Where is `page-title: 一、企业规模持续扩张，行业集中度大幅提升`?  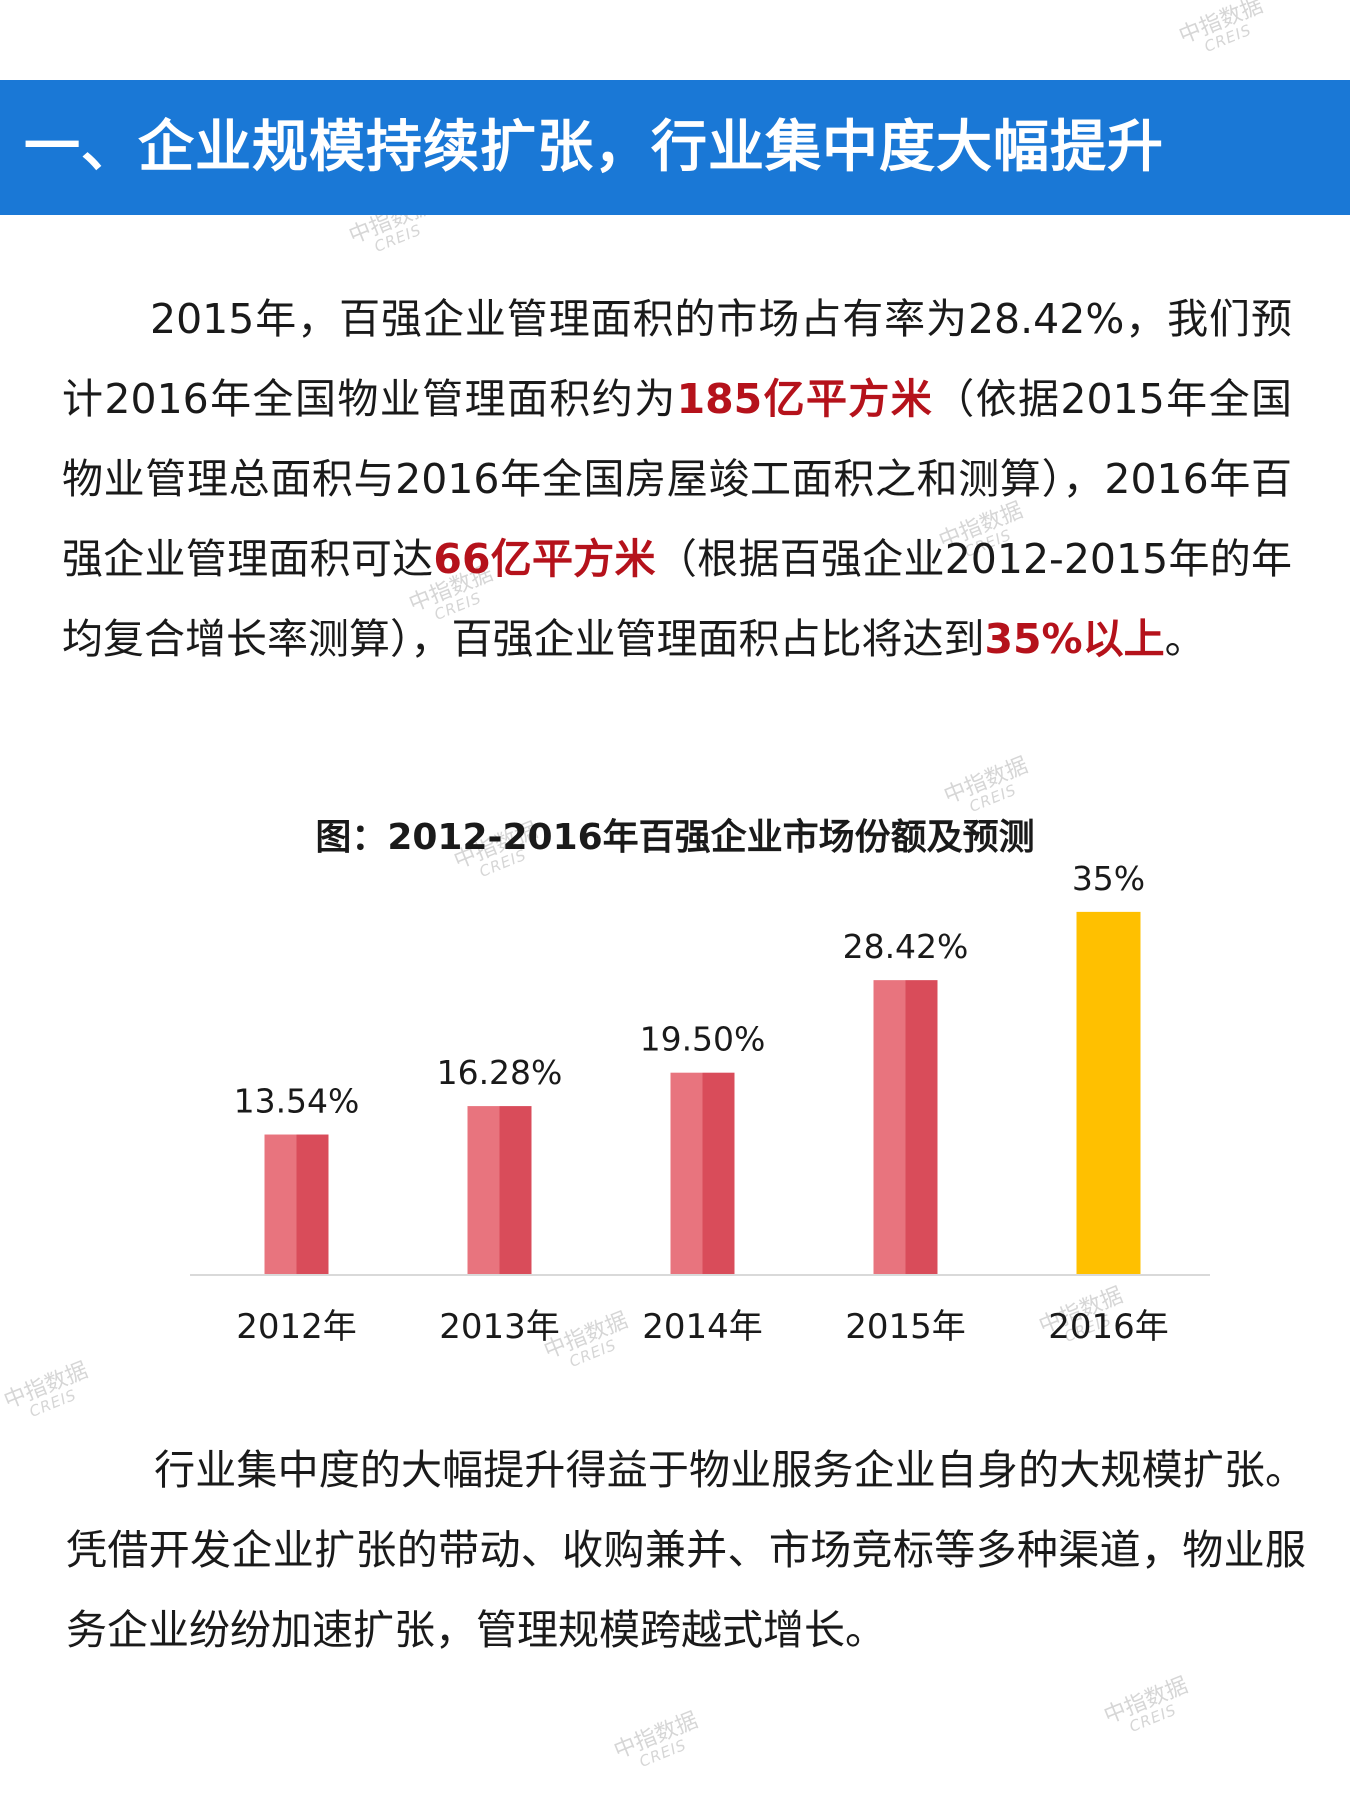
page-title: 一、企业规模持续扩张，行业集中度大幅提升 is located at coordinates (594, 147).